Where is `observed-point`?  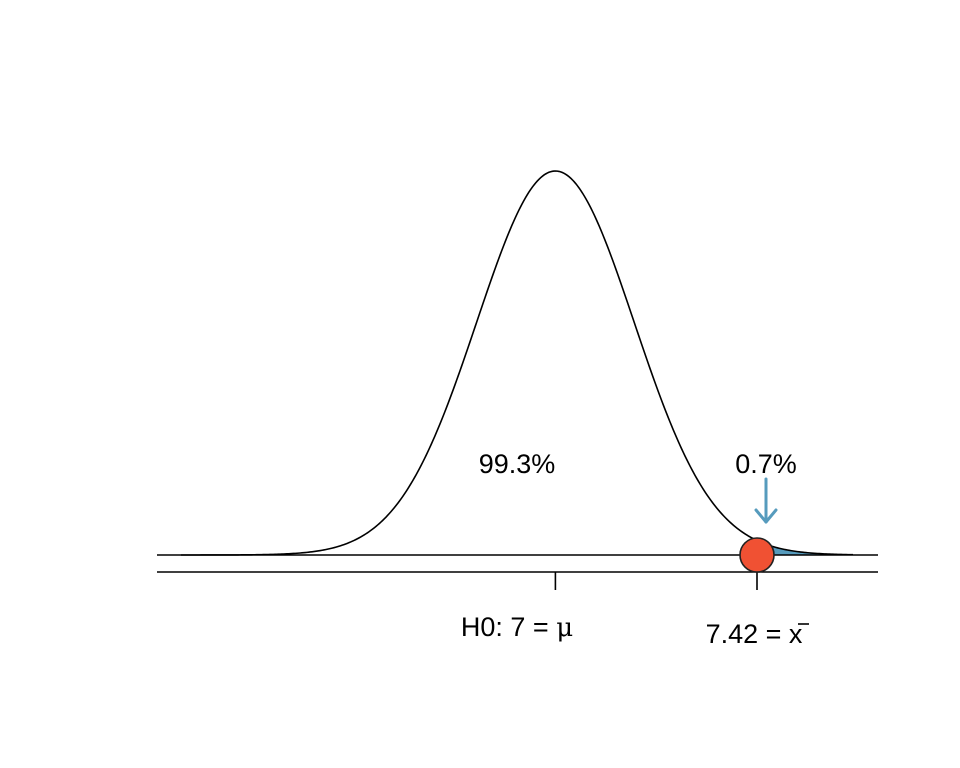 observed-point is located at coordinates (757, 555).